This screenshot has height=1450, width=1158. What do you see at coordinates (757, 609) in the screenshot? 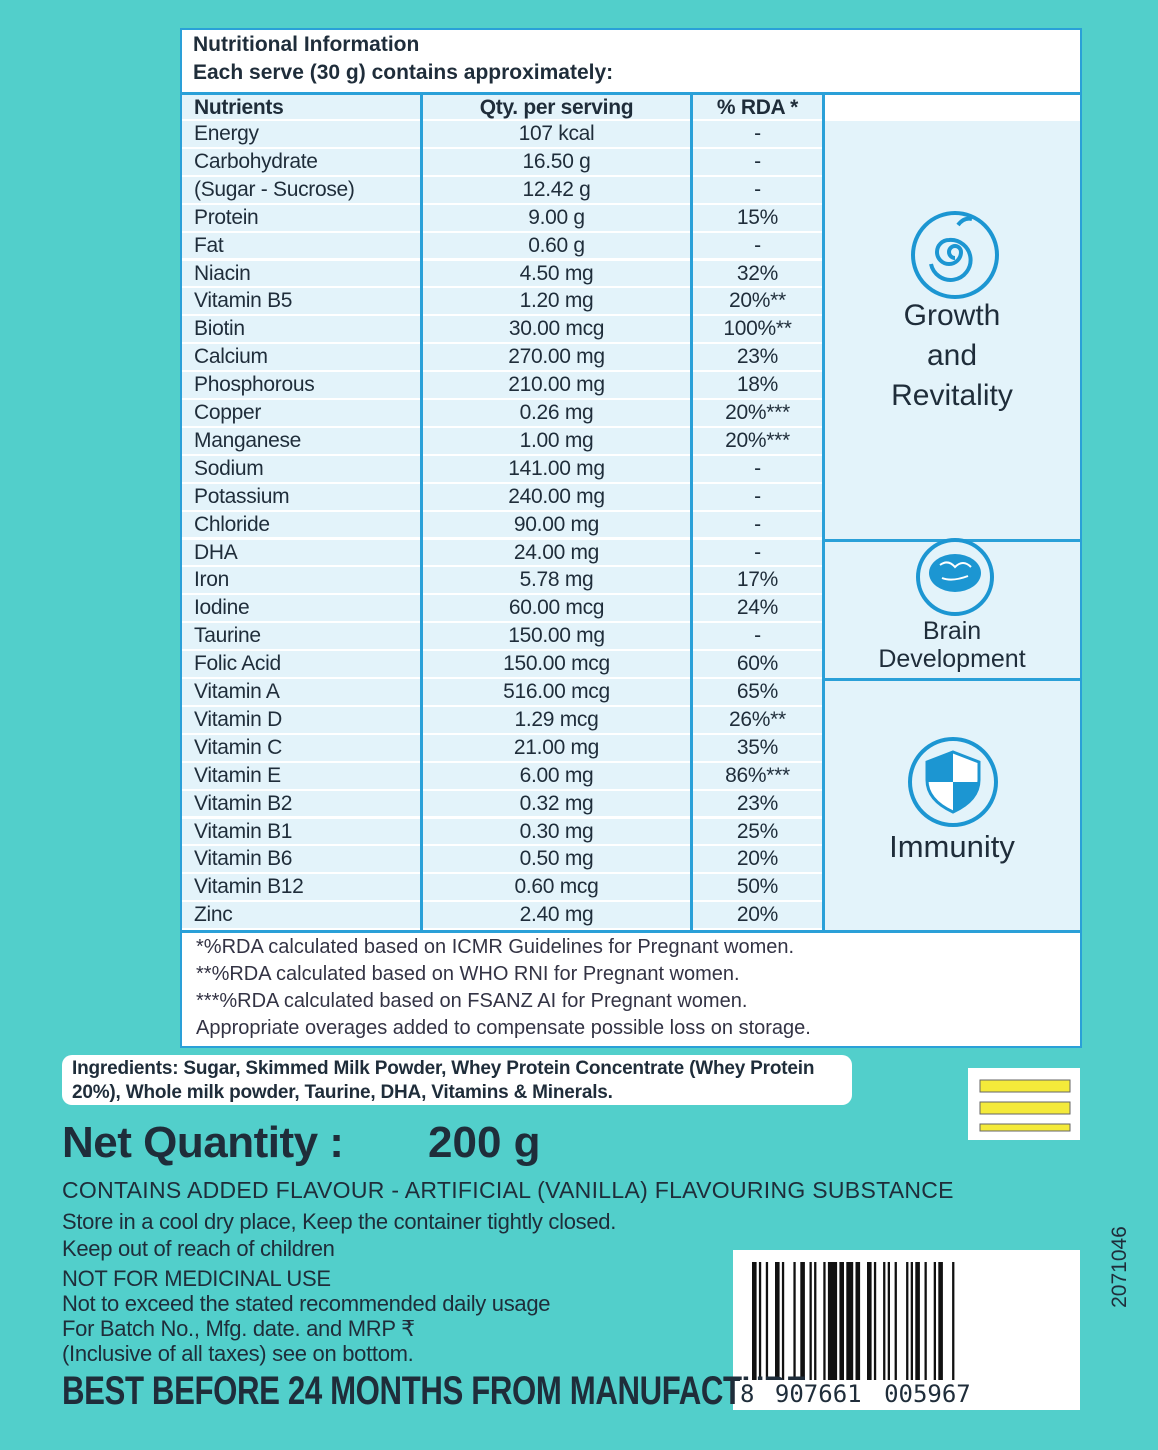
I see `cell-value: 24%` at bounding box center [757, 609].